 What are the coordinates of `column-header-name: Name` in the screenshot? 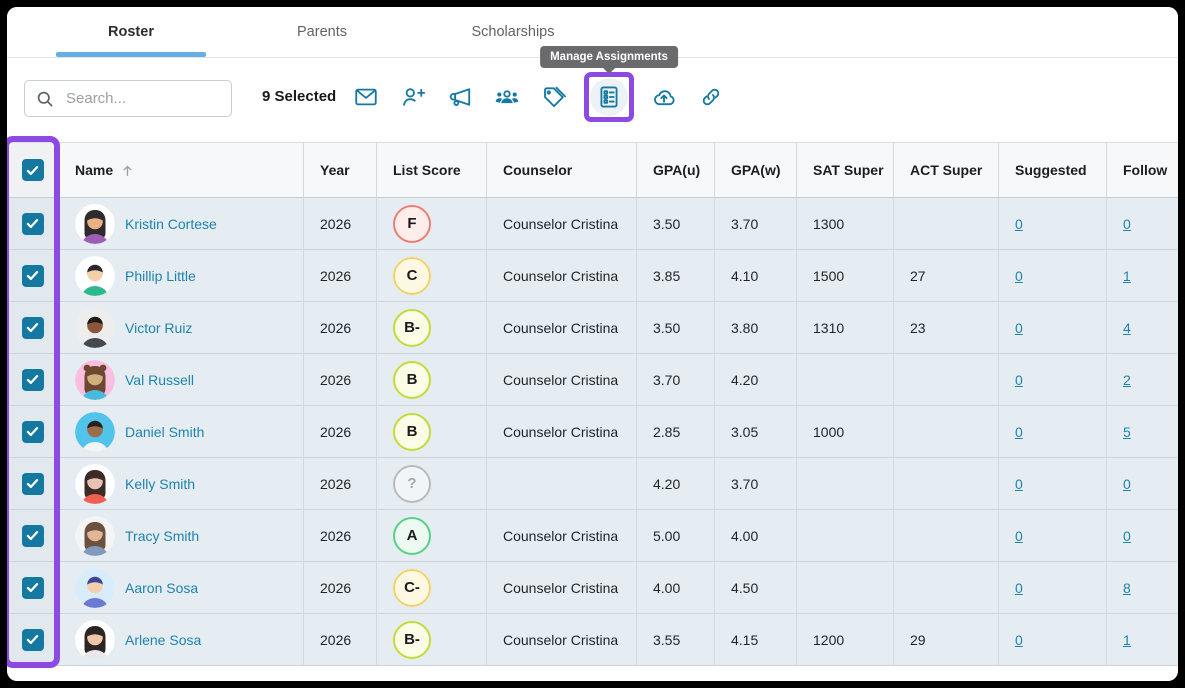 It's located at (181, 170).